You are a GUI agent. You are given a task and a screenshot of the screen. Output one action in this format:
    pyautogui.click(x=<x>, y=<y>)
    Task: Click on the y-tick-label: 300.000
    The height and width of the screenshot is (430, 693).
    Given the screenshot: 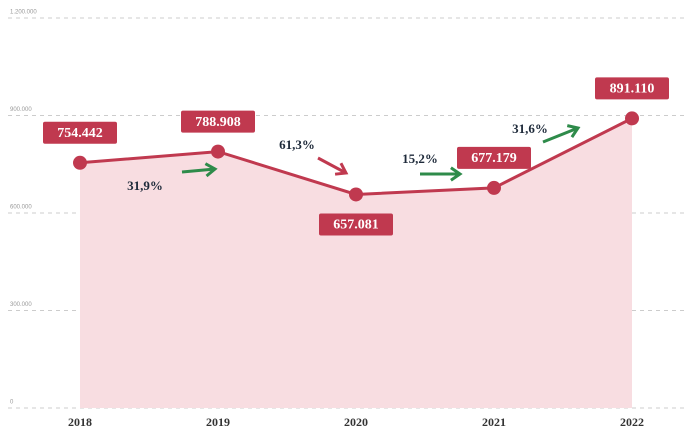 What is the action you would take?
    pyautogui.click(x=21, y=305)
    